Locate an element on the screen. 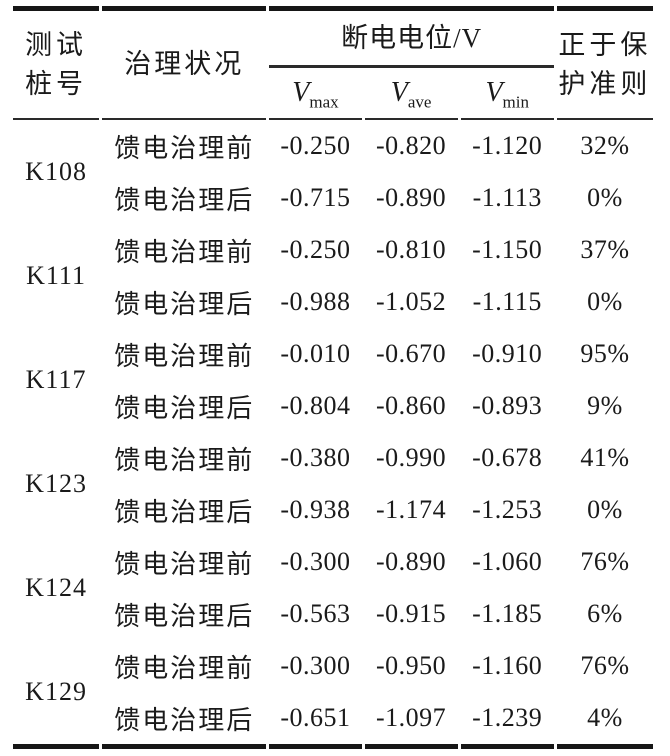 Image resolution: width=670 pixels, height=756 pixels. vmin-cell: -1.185 is located at coordinates (507, 613).